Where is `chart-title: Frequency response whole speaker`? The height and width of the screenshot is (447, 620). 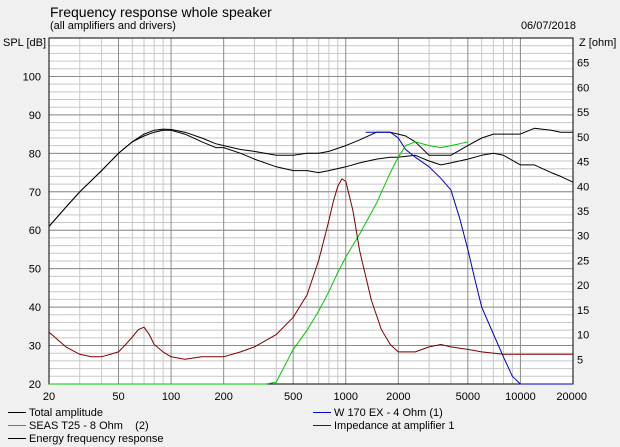
chart-title: Frequency response whole speaker is located at coordinates (161, 12).